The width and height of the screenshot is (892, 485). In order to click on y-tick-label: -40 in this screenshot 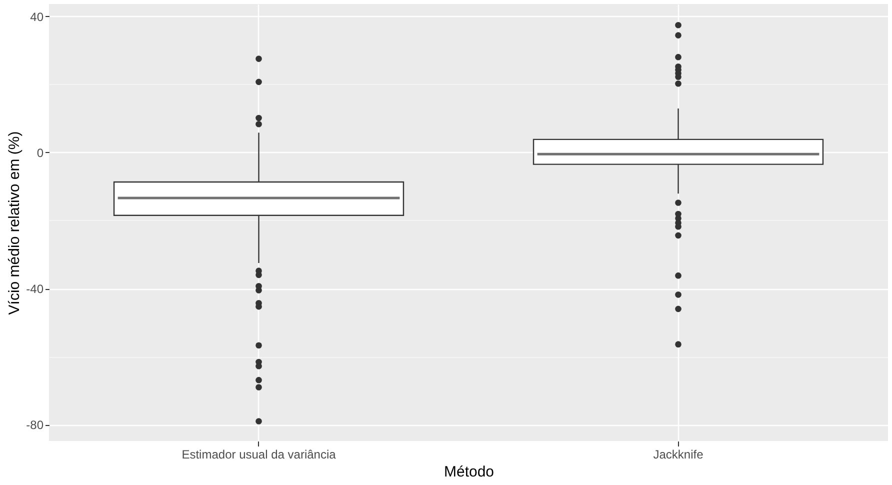, I will do `click(35, 289)`.